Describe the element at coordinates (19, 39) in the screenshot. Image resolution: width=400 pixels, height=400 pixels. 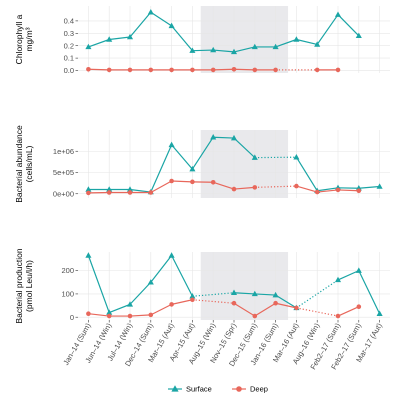
I see `y-axis-label-line: Chlorophyll a` at that location.